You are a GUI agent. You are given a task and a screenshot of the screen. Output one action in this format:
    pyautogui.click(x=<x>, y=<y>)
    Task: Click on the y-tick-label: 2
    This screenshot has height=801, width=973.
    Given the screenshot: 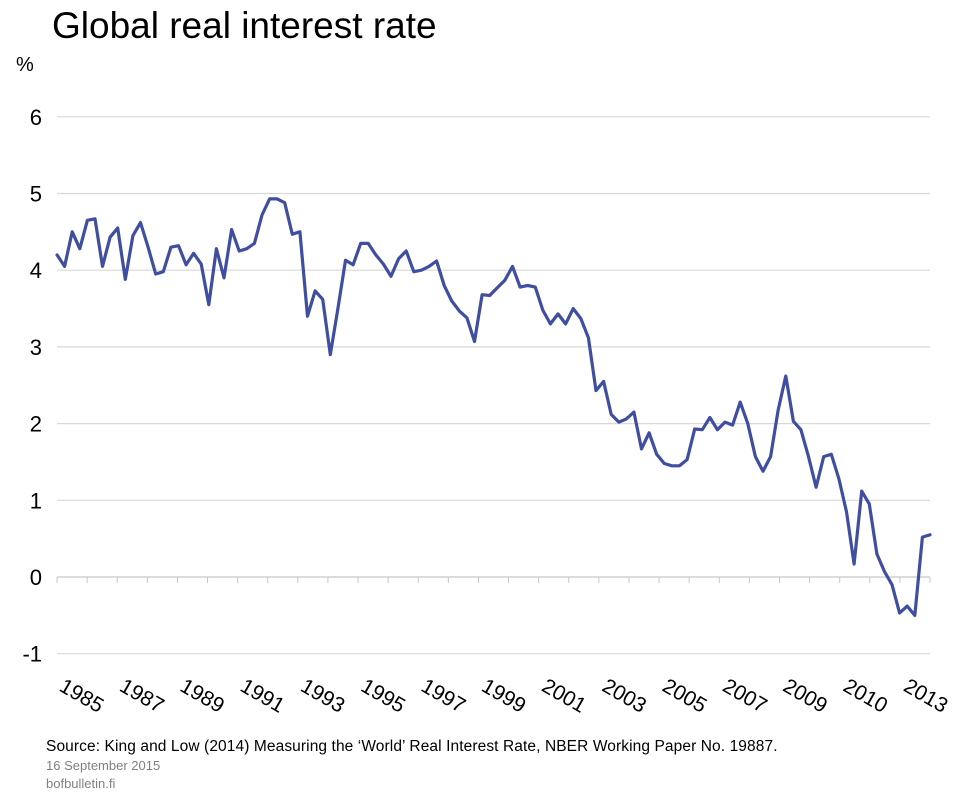 What is the action you would take?
    pyautogui.click(x=36, y=424)
    